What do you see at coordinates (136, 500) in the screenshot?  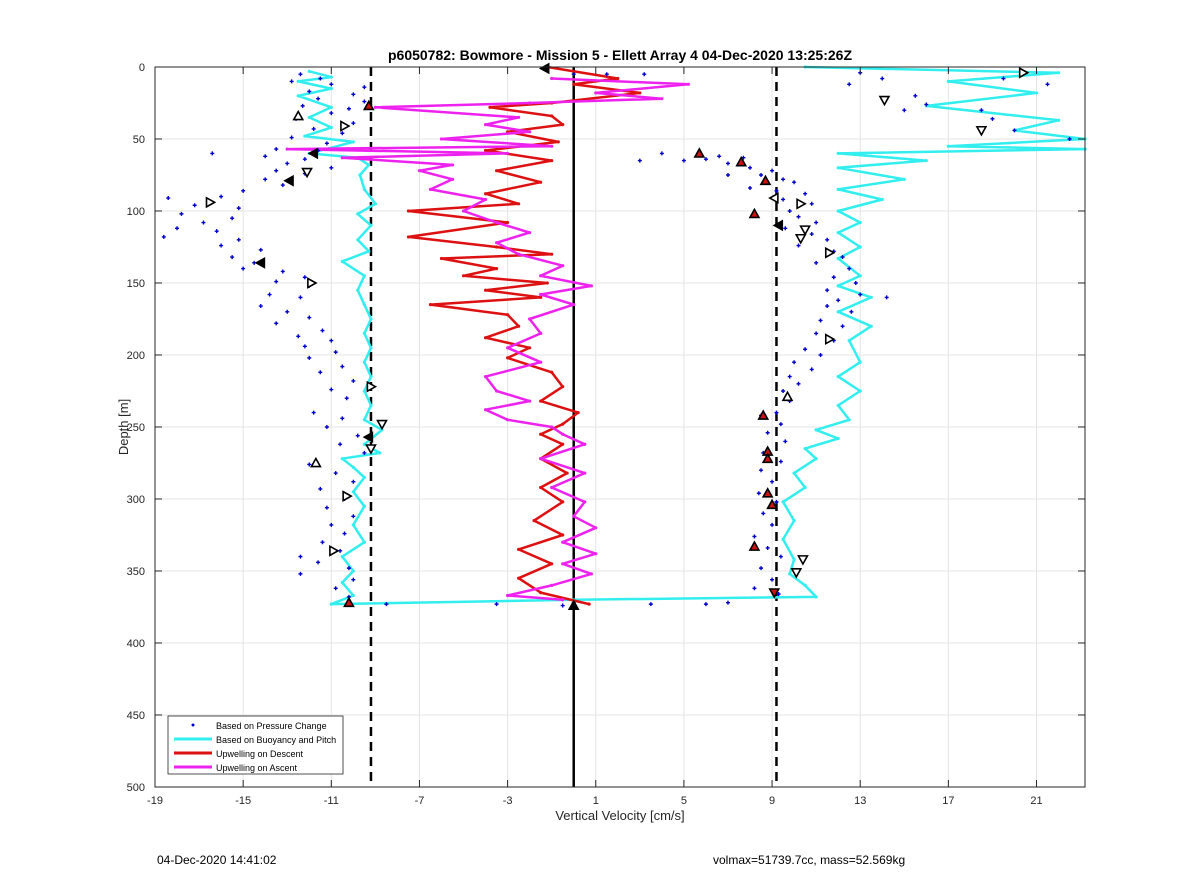 I see `y-tick-label: 300` at bounding box center [136, 500].